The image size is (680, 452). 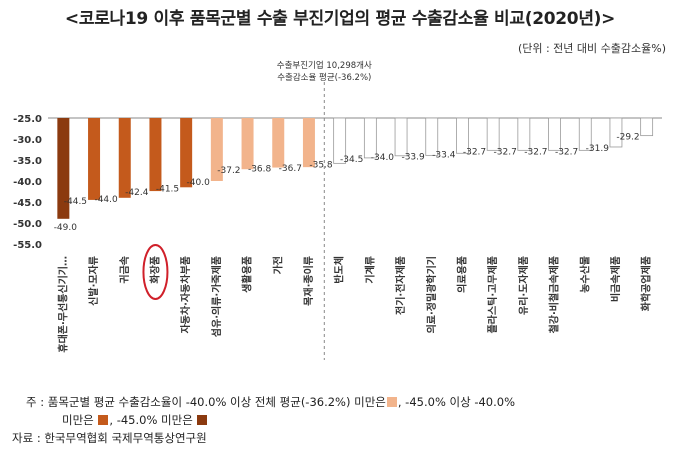 What do you see at coordinates (109, 438) in the screenshot?
I see `source-note: 자료 : 한국무역협회 국제무역통상연구원` at bounding box center [109, 438].